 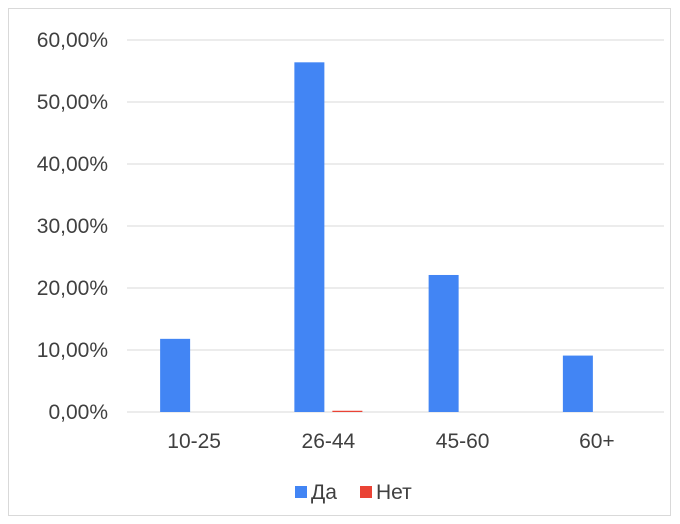 What do you see at coordinates (72, 288) in the screenshot?
I see `y-tick-label: 20,00%` at bounding box center [72, 288].